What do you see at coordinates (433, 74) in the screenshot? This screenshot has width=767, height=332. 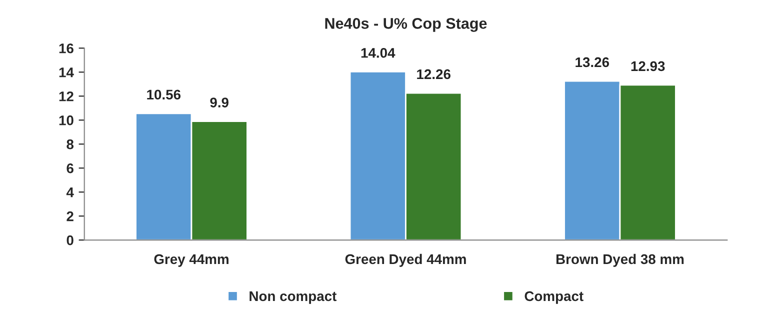 I see `data-label: 12.26` at bounding box center [433, 74].